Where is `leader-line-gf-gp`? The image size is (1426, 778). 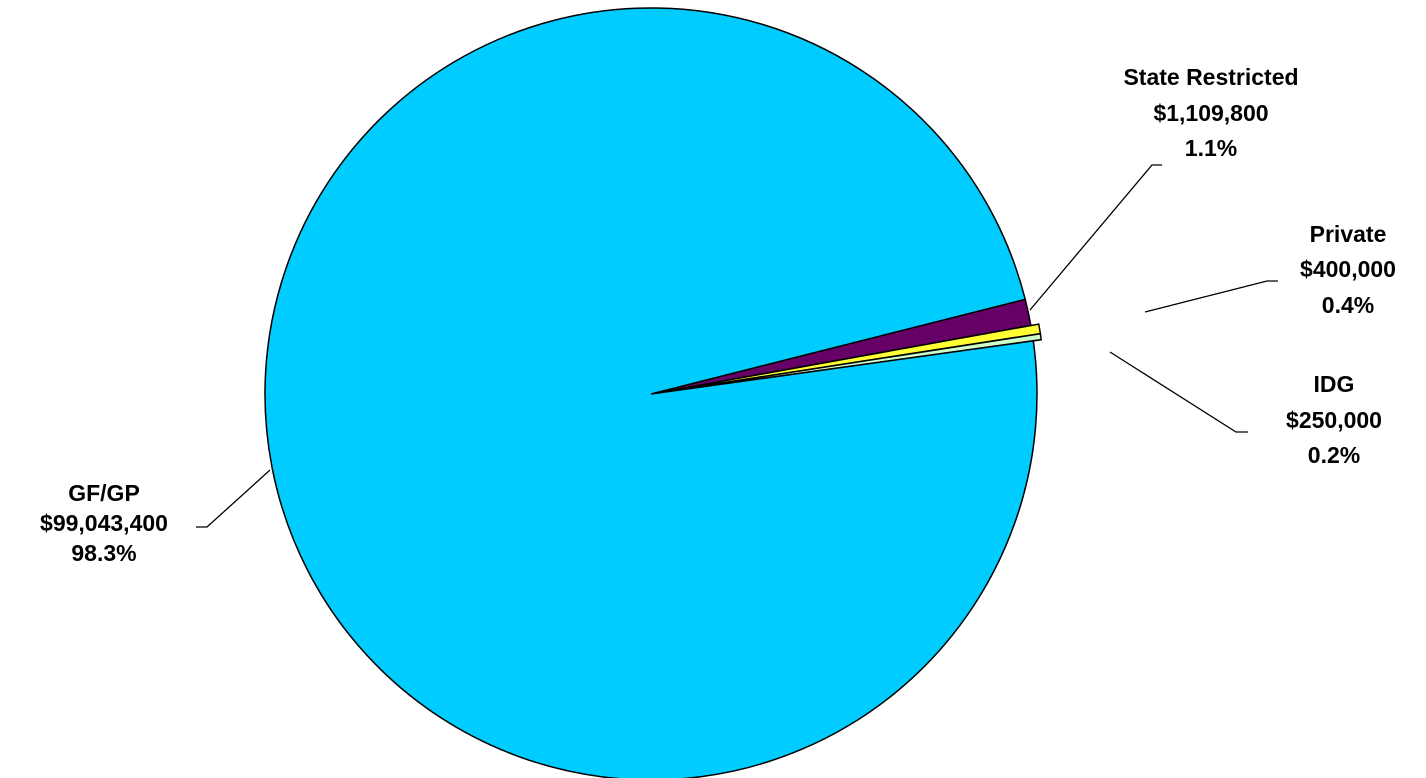 leader-line-gf-gp is located at coordinates (233, 498).